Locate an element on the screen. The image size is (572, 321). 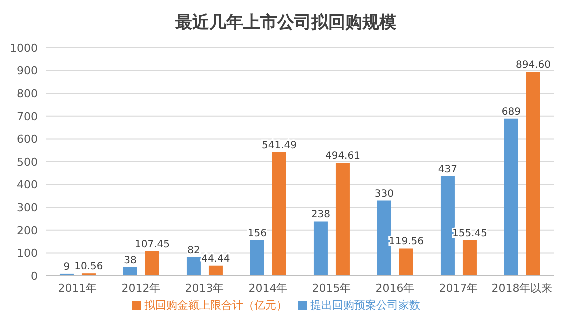
x-tick-label: 2013年 is located at coordinates (204, 288).